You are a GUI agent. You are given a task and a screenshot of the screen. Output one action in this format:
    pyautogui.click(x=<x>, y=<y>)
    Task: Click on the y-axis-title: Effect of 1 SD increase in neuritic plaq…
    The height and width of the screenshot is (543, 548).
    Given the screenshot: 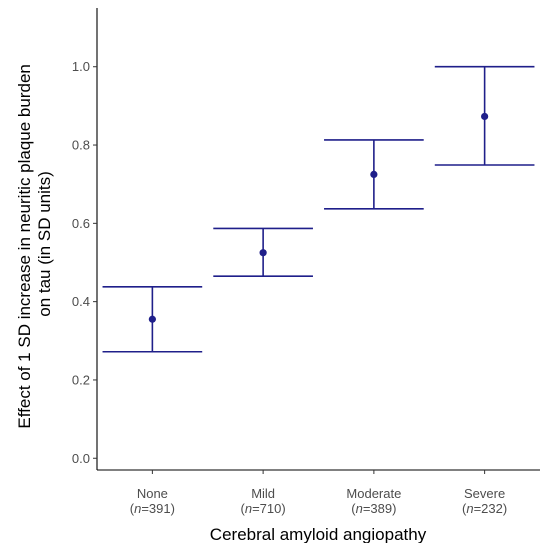 What is the action you would take?
    pyautogui.click(x=34, y=243)
    